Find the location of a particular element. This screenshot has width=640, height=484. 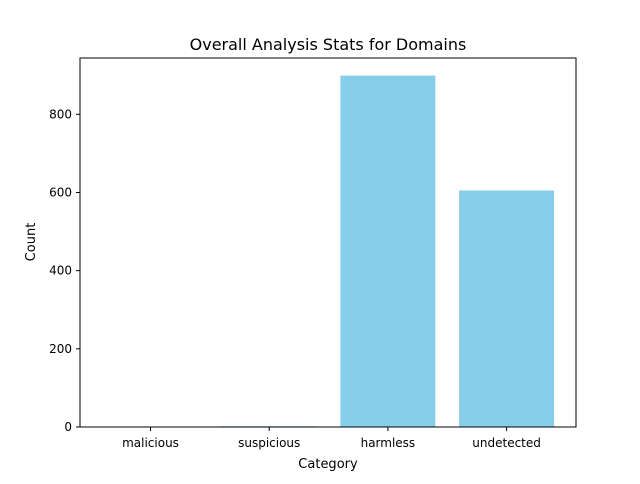

x-tick-label-malicious: malicious is located at coordinates (150, 443).